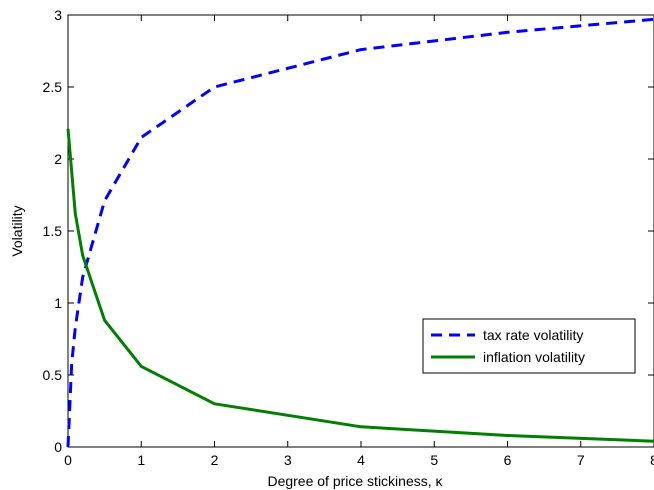 The image size is (654, 490). What do you see at coordinates (361, 460) in the screenshot?
I see `x-tick-label: 4` at bounding box center [361, 460].